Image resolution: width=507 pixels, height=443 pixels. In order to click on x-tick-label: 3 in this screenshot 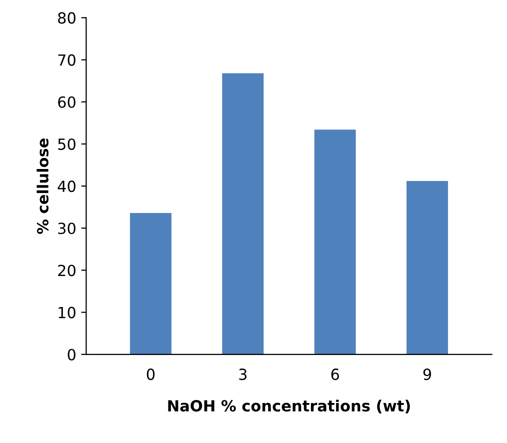, I will do `click(243, 374)`.